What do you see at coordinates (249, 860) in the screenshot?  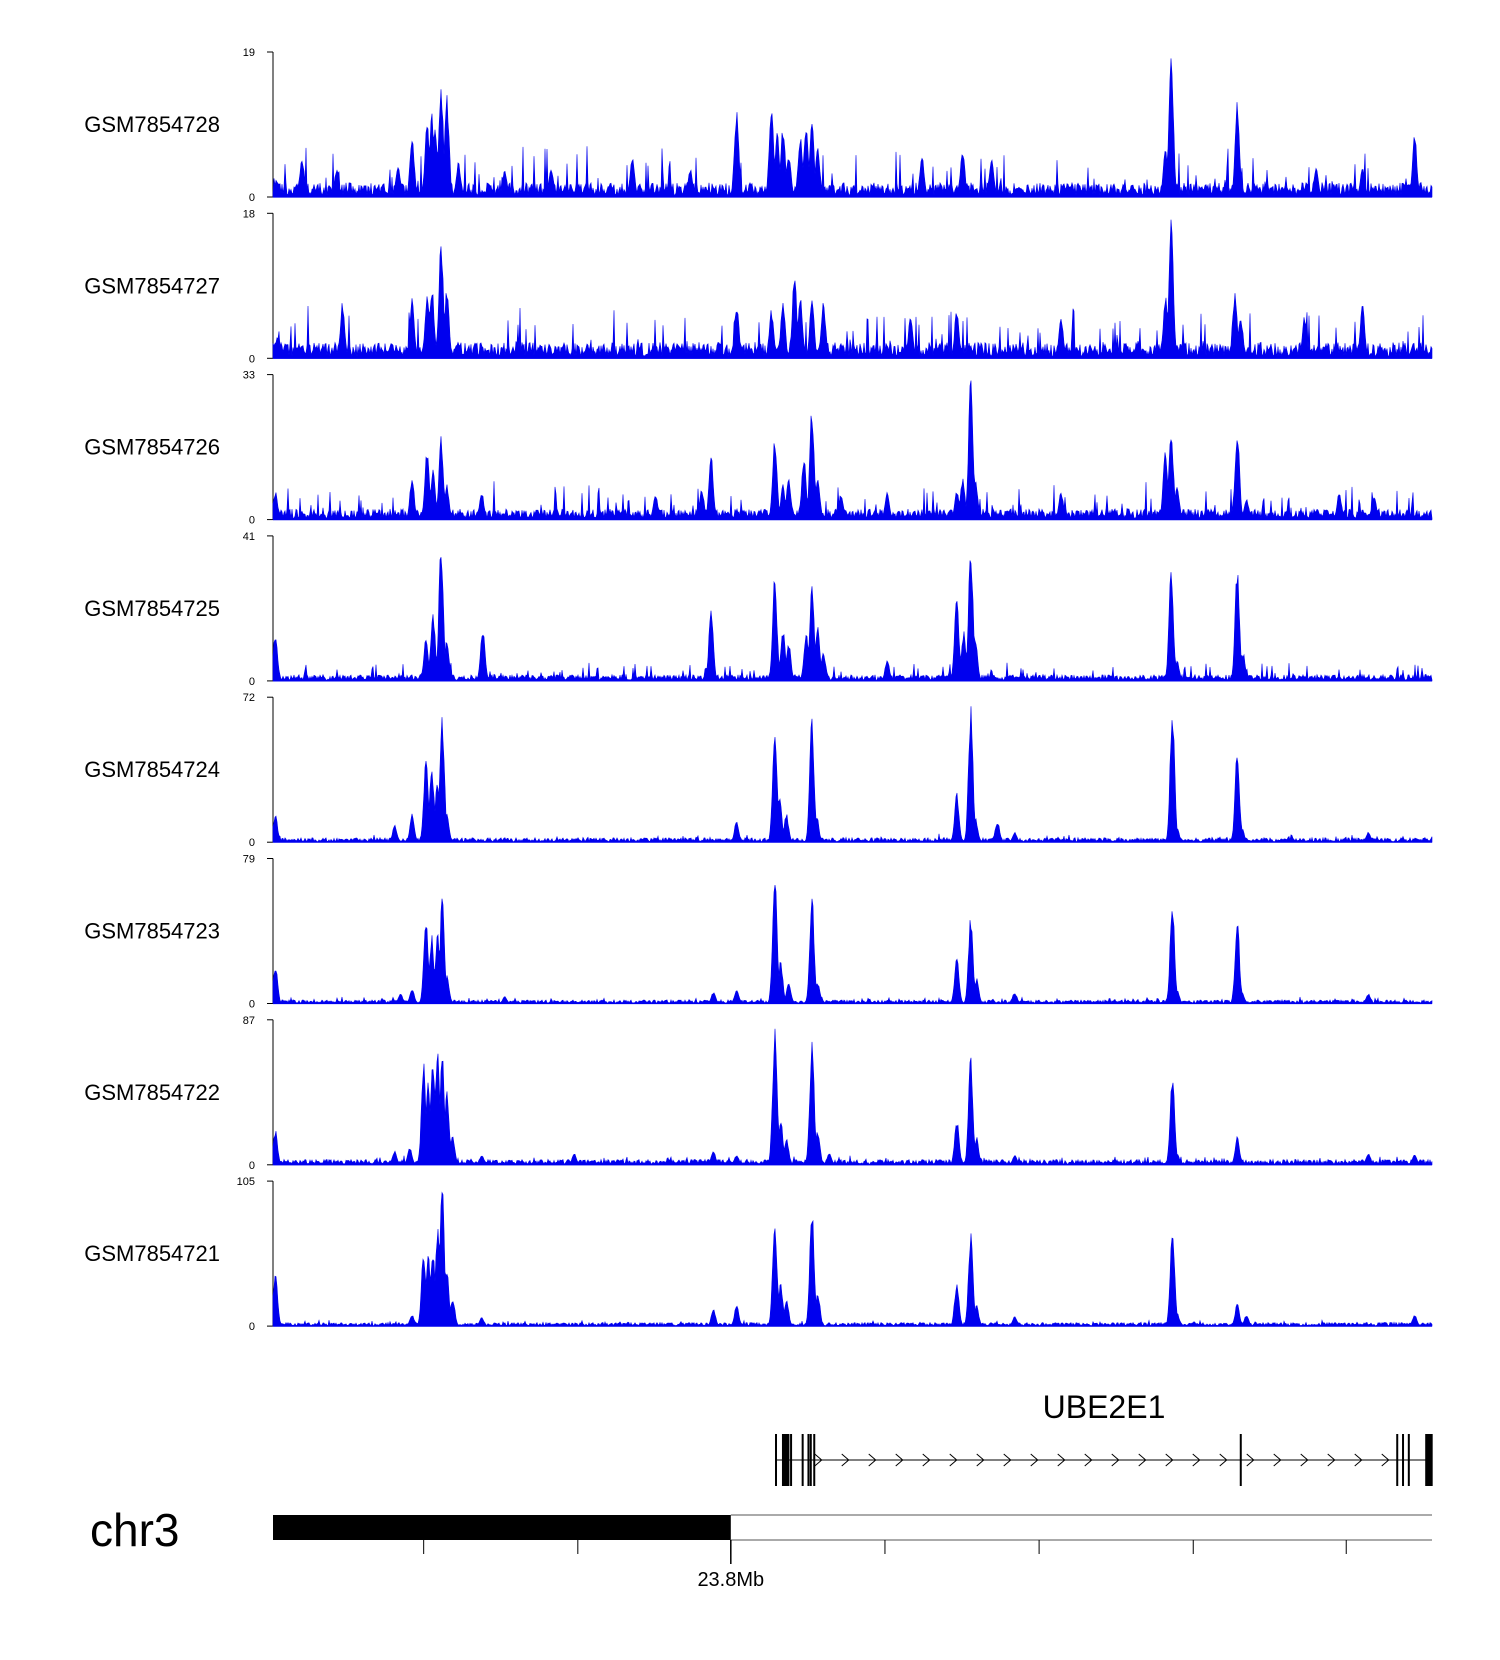 I see `y-max-label: 79` at bounding box center [249, 860].